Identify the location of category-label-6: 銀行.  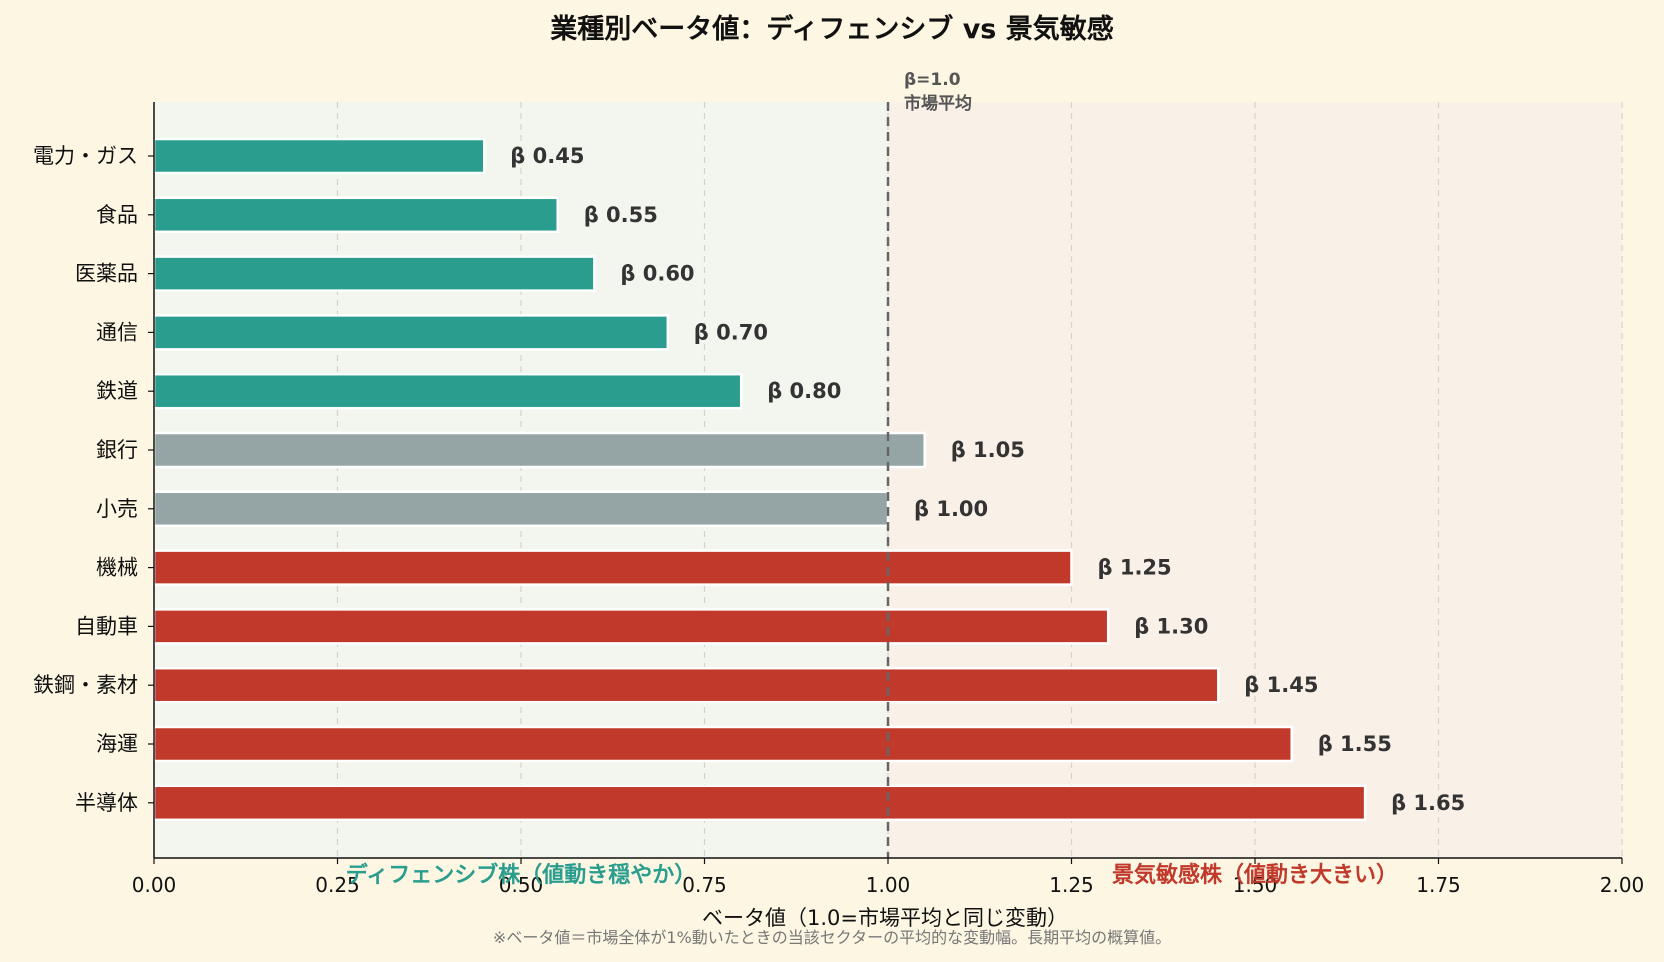
(117, 450).